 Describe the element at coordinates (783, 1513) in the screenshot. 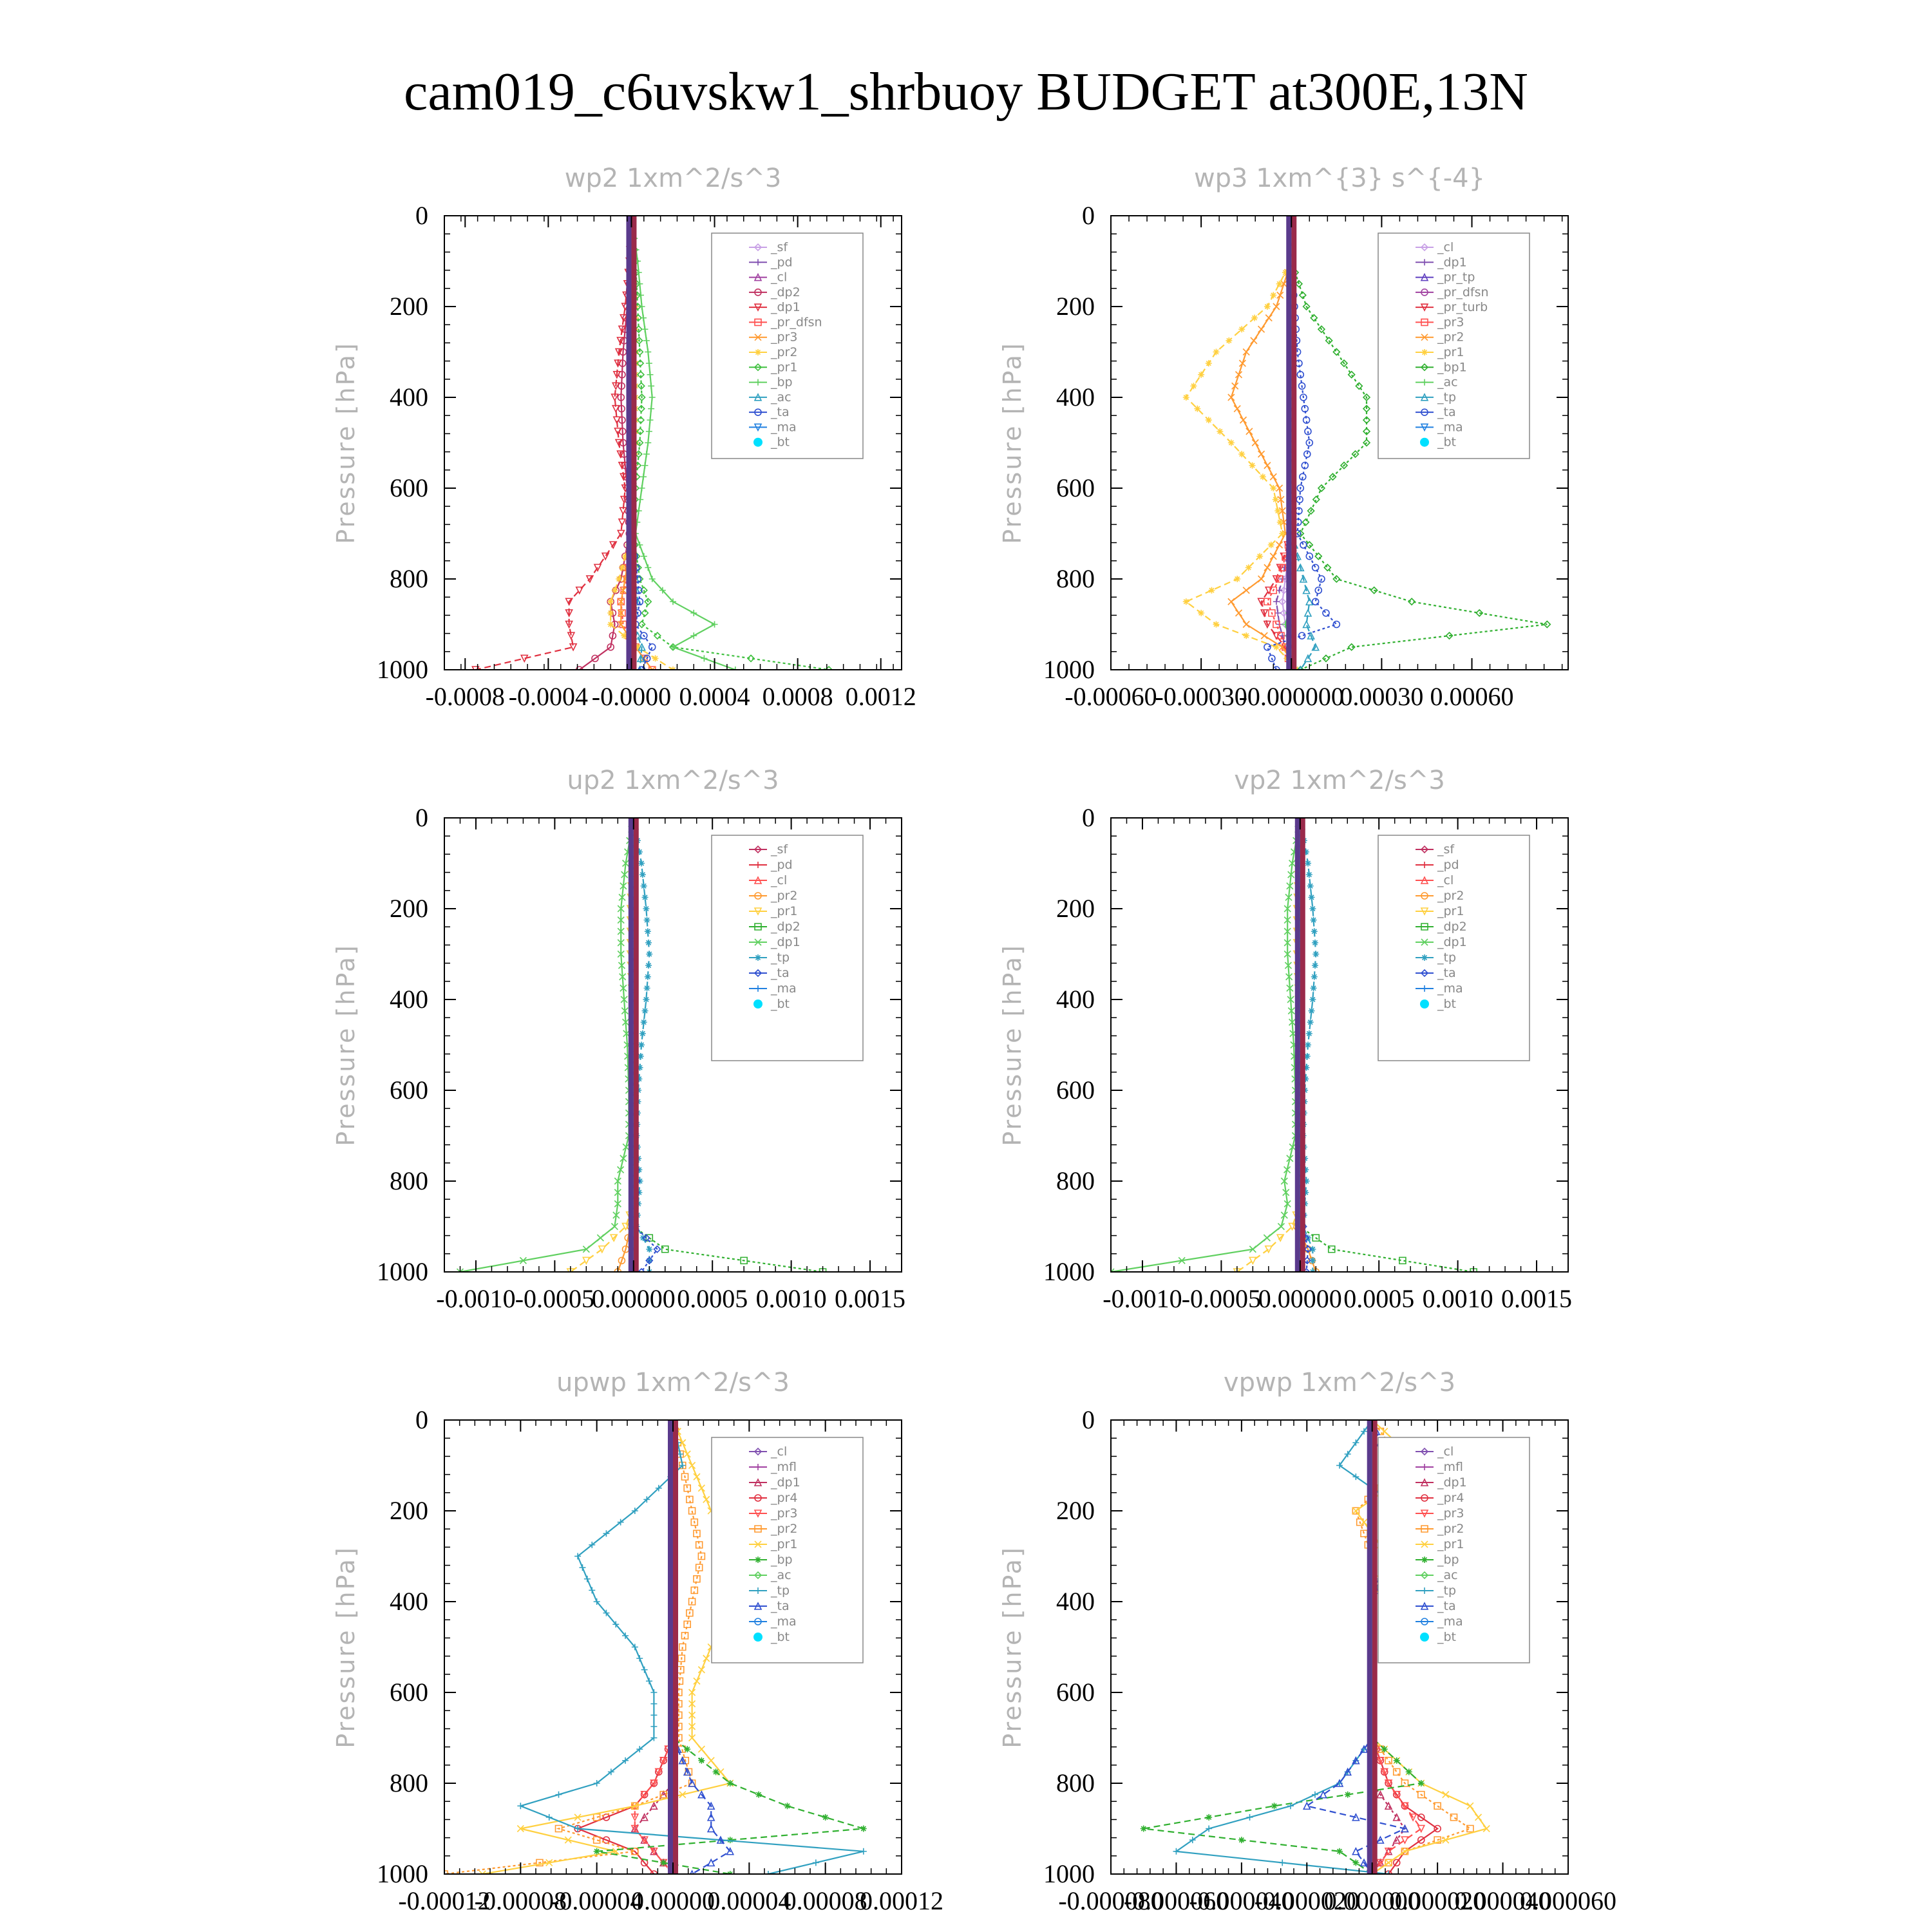

I see `legend-label: _pr3` at that location.